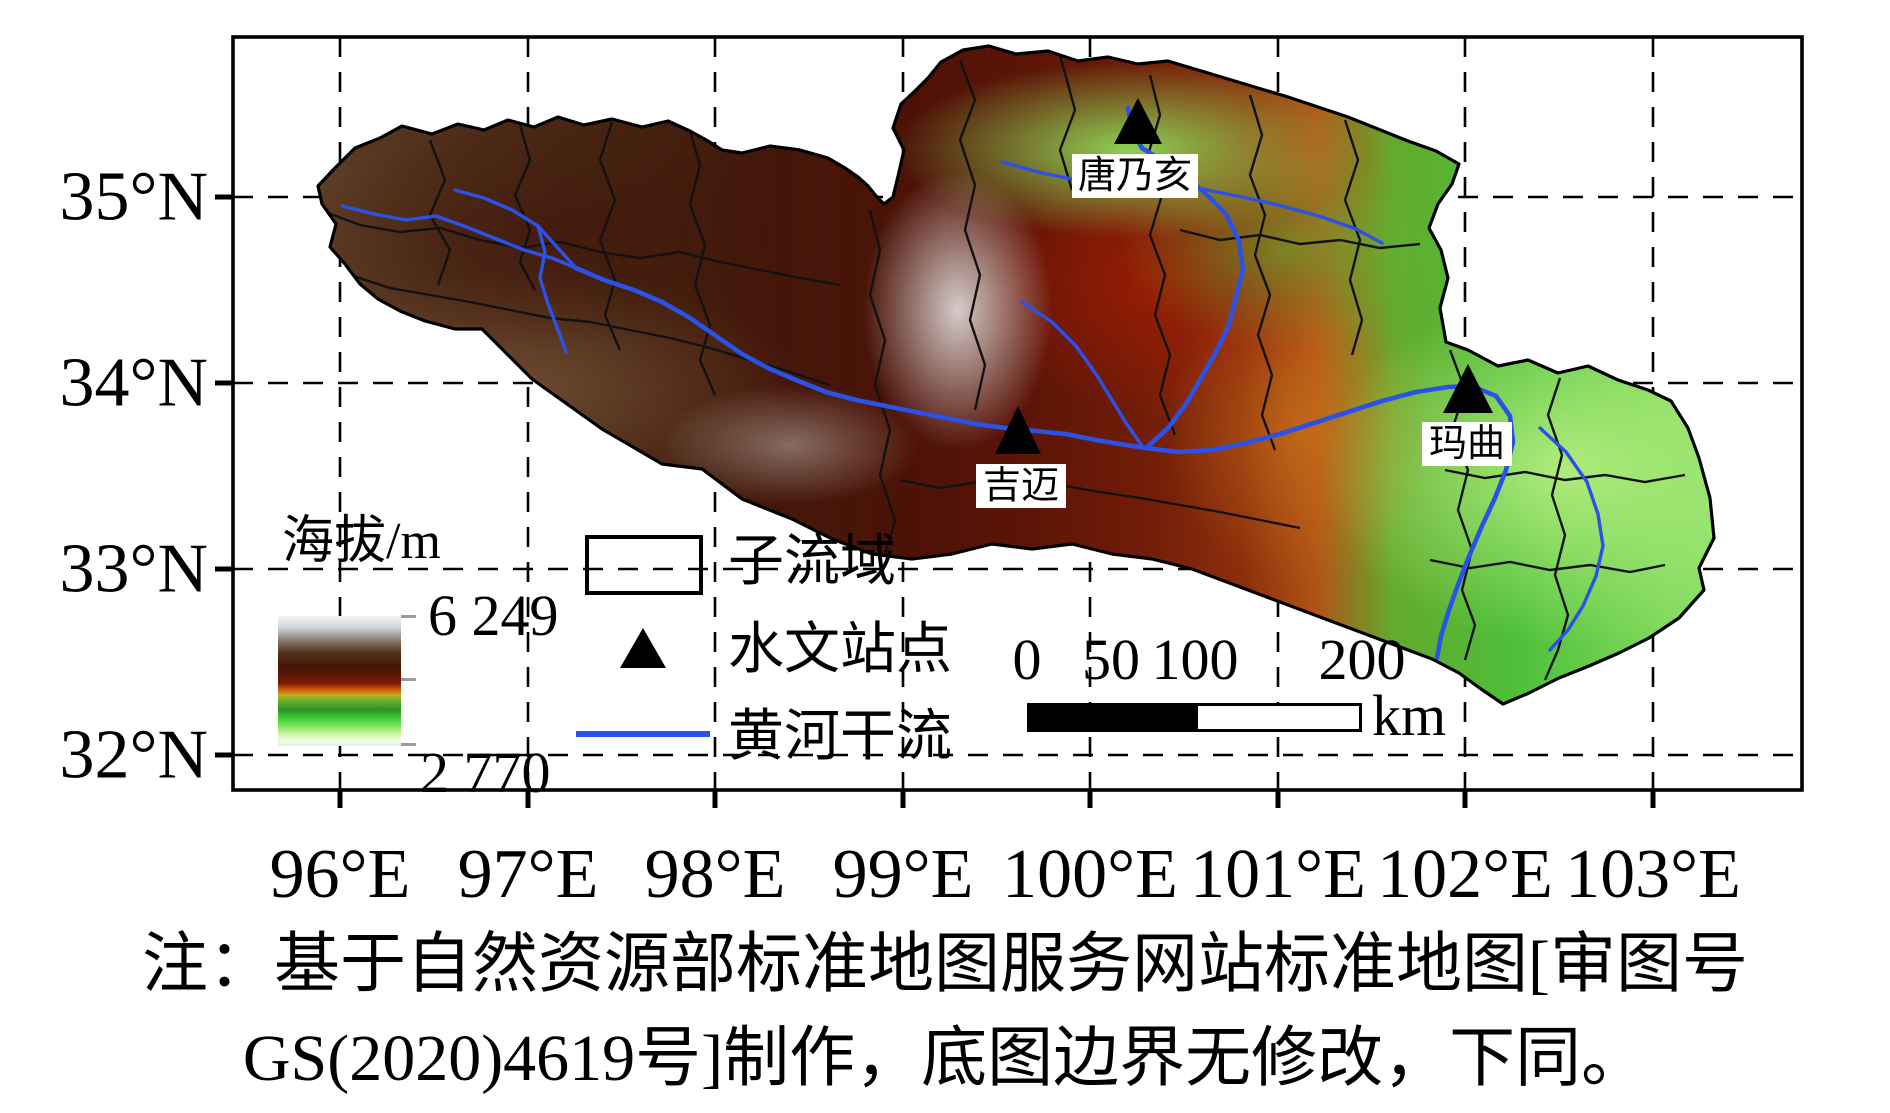 This screenshot has width=1890, height=1113. Describe the element at coordinates (1278, 717) in the screenshot. I see `scalebar-segment-open` at that location.